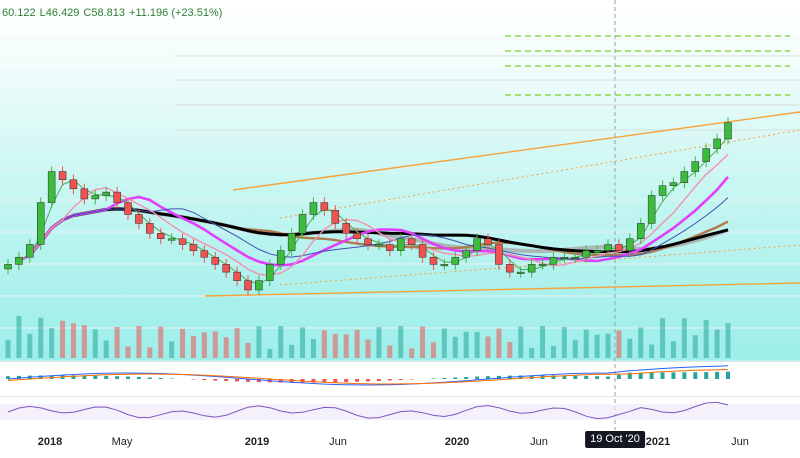 The height and width of the screenshot is (458, 800). I want to click on macd-rsi-separator, so click(400, 396).